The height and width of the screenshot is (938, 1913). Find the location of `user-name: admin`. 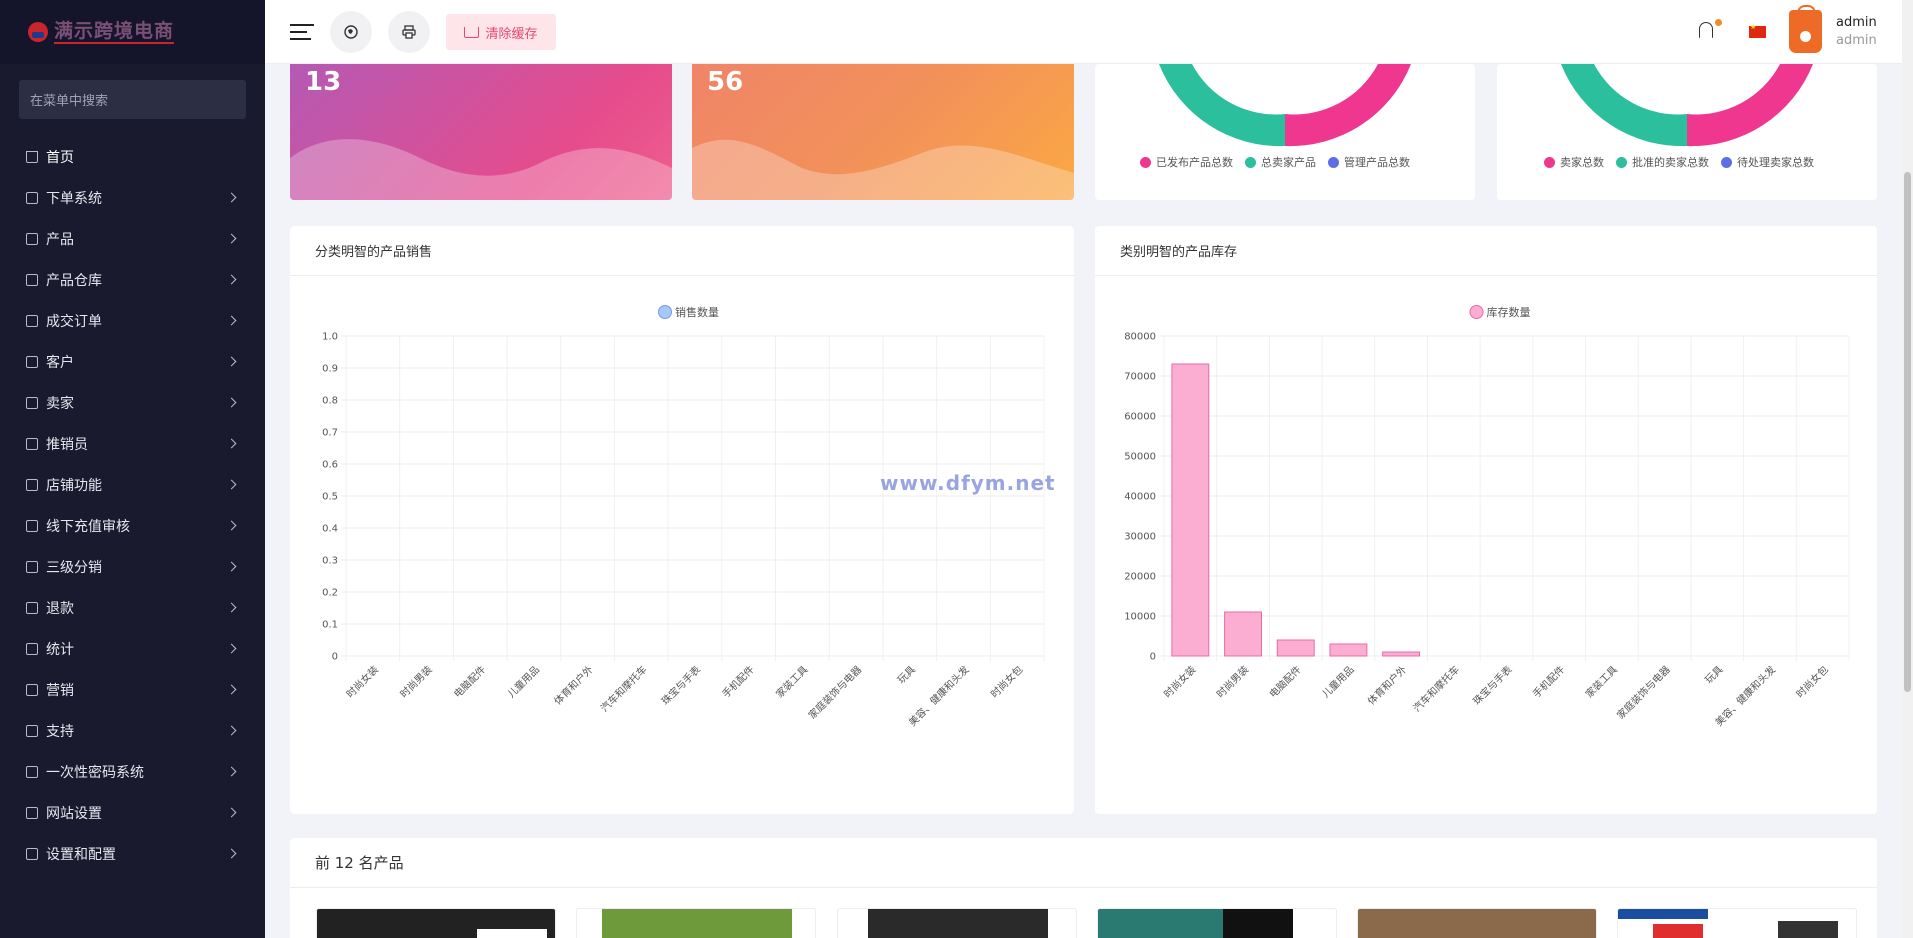

user-name: admin is located at coordinates (1856, 22).